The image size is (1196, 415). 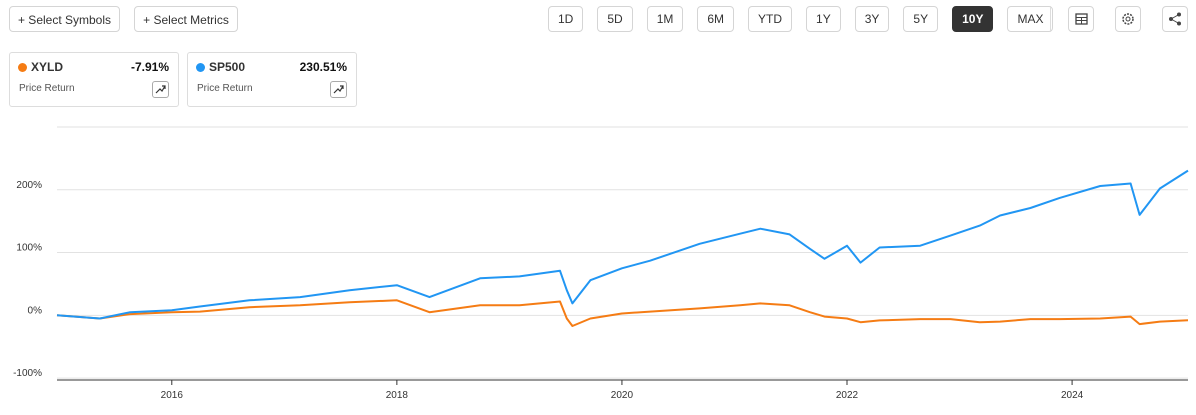 What do you see at coordinates (921, 19) in the screenshot?
I see `range-button: 5Y` at bounding box center [921, 19].